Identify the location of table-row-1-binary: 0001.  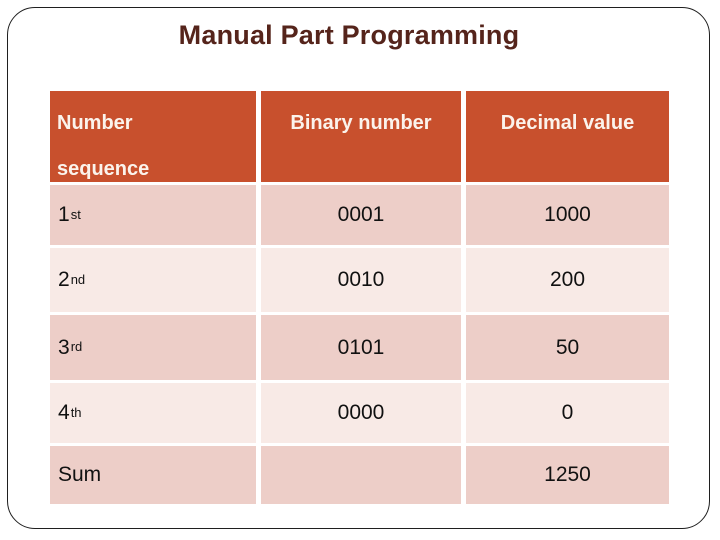
(361, 215).